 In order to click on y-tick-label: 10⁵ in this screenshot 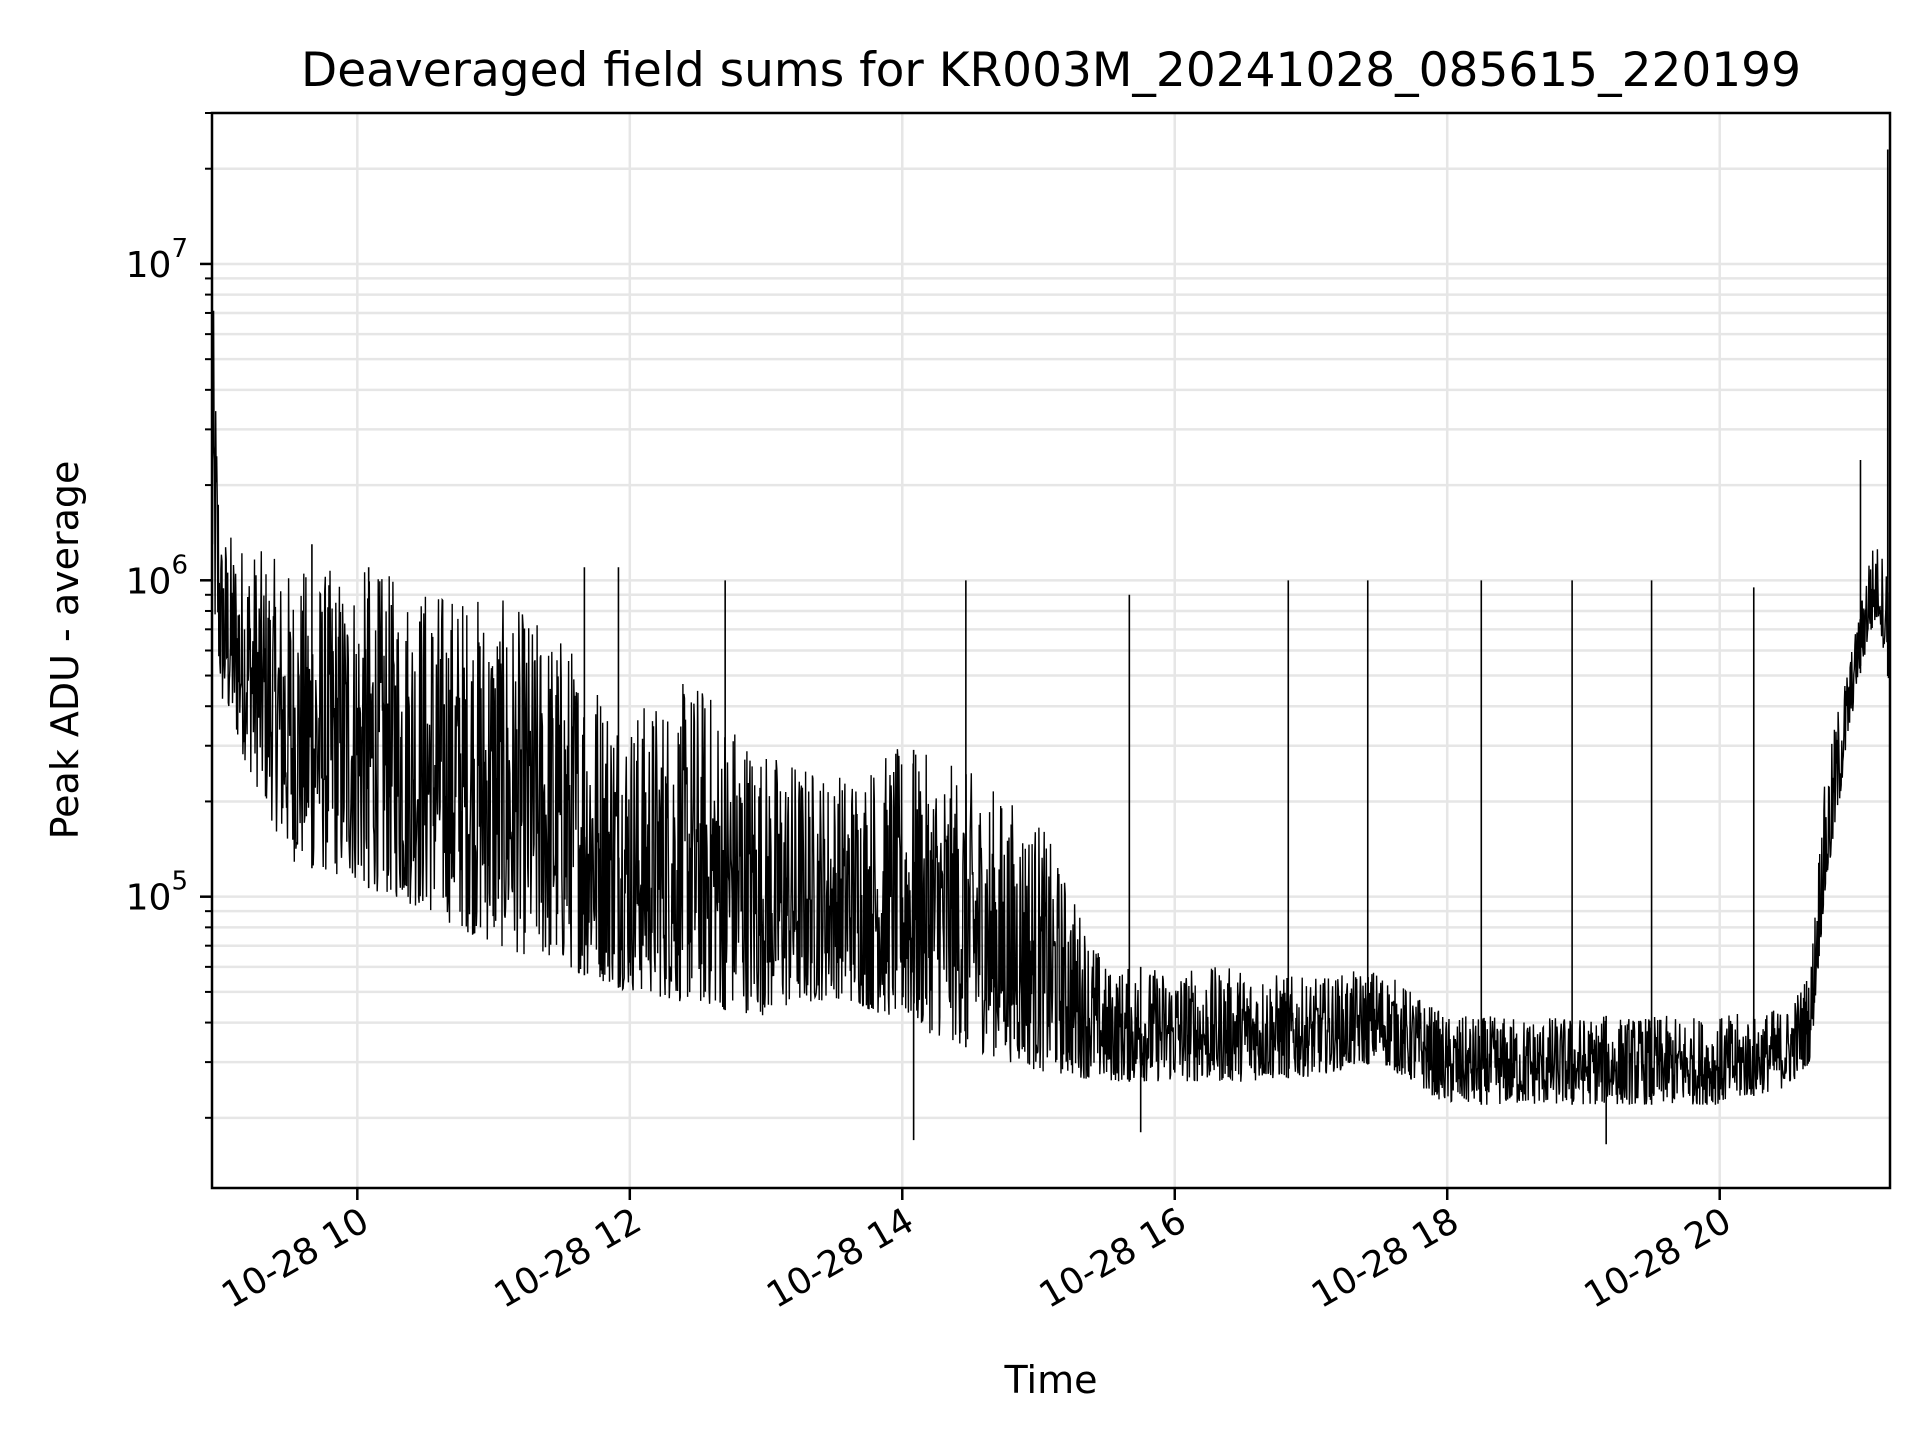, I will do `click(157, 893)`.